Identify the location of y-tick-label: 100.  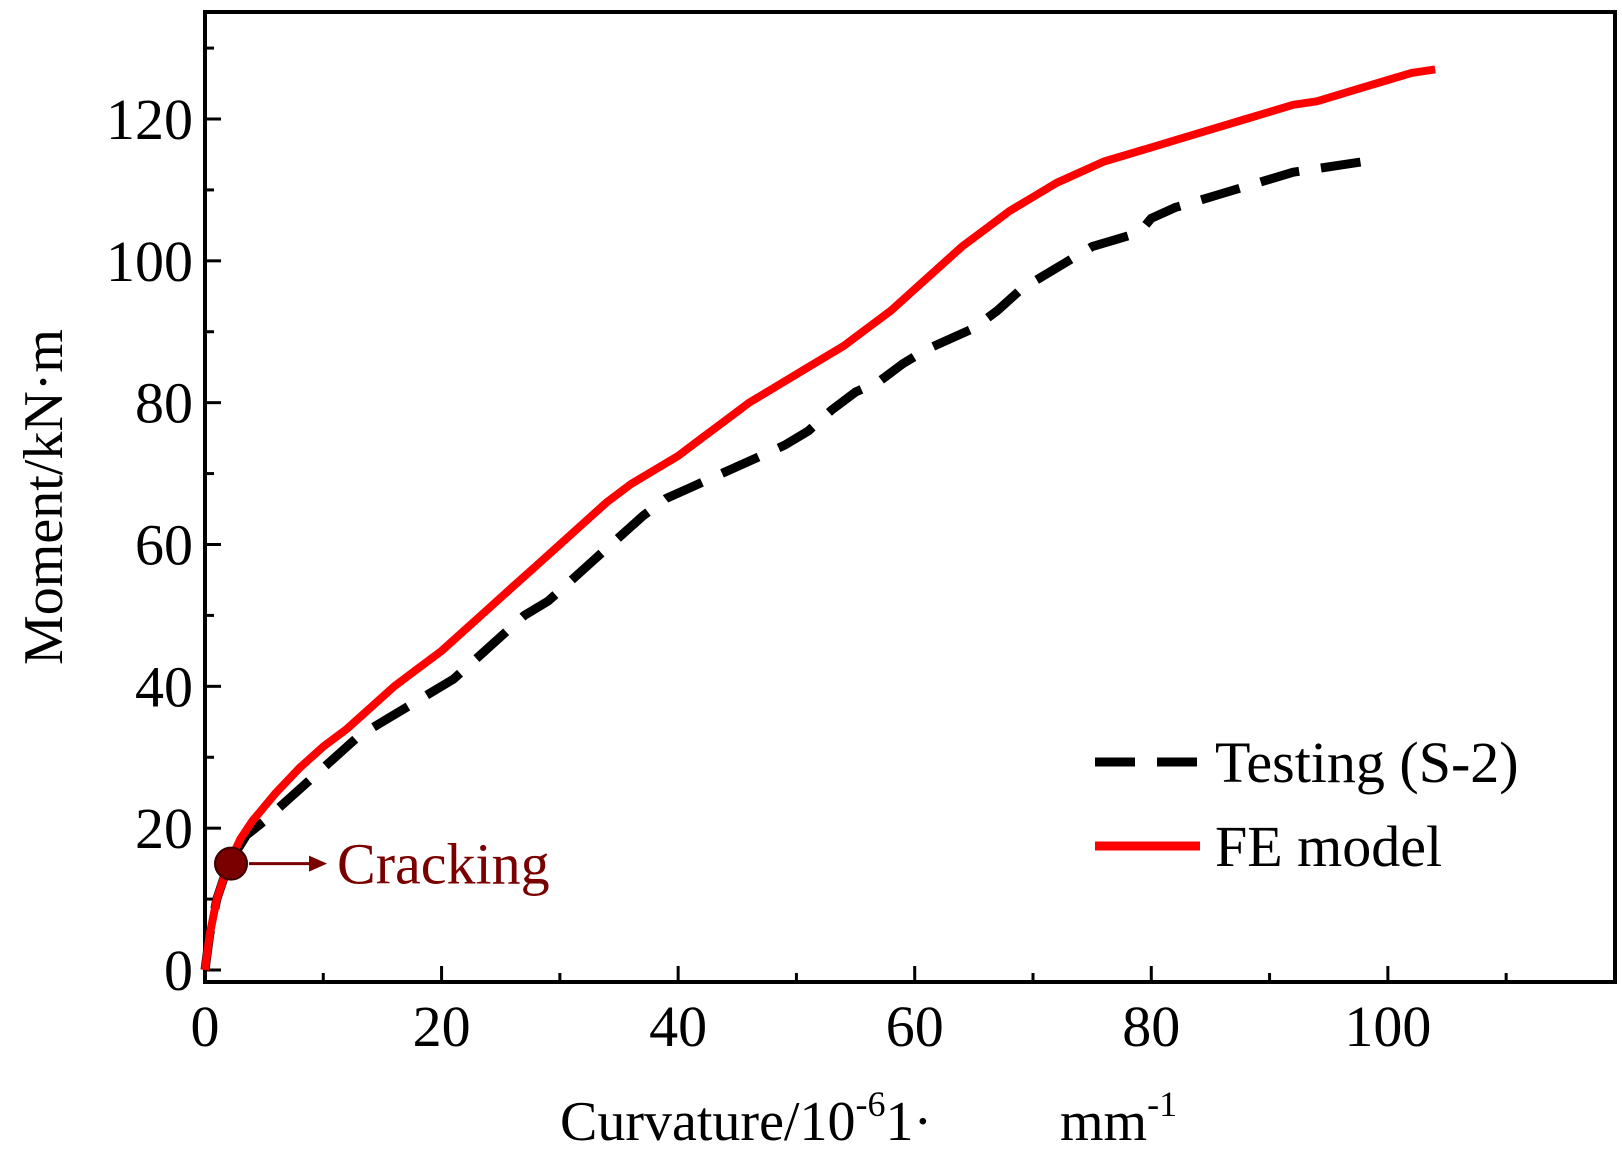
(149, 261).